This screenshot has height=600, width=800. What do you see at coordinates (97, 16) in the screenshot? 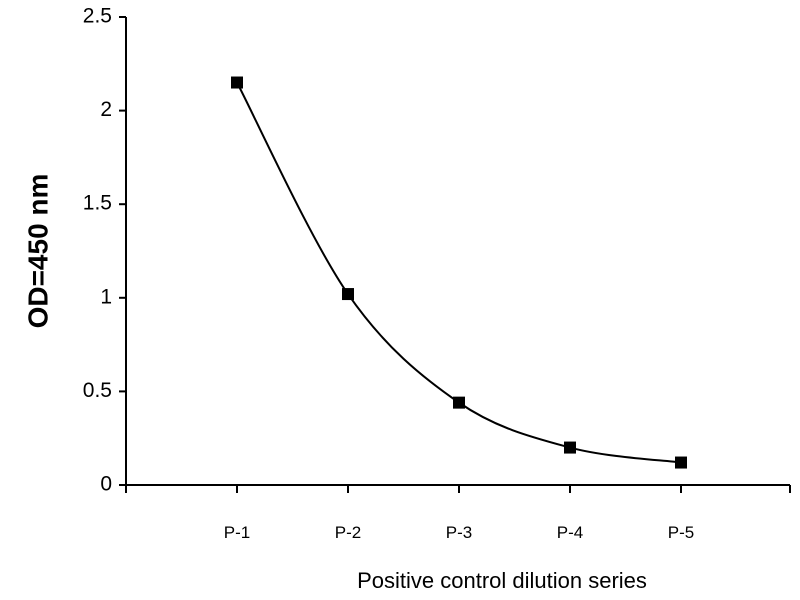
I see `y-tick-label: 2.5` at bounding box center [97, 16].